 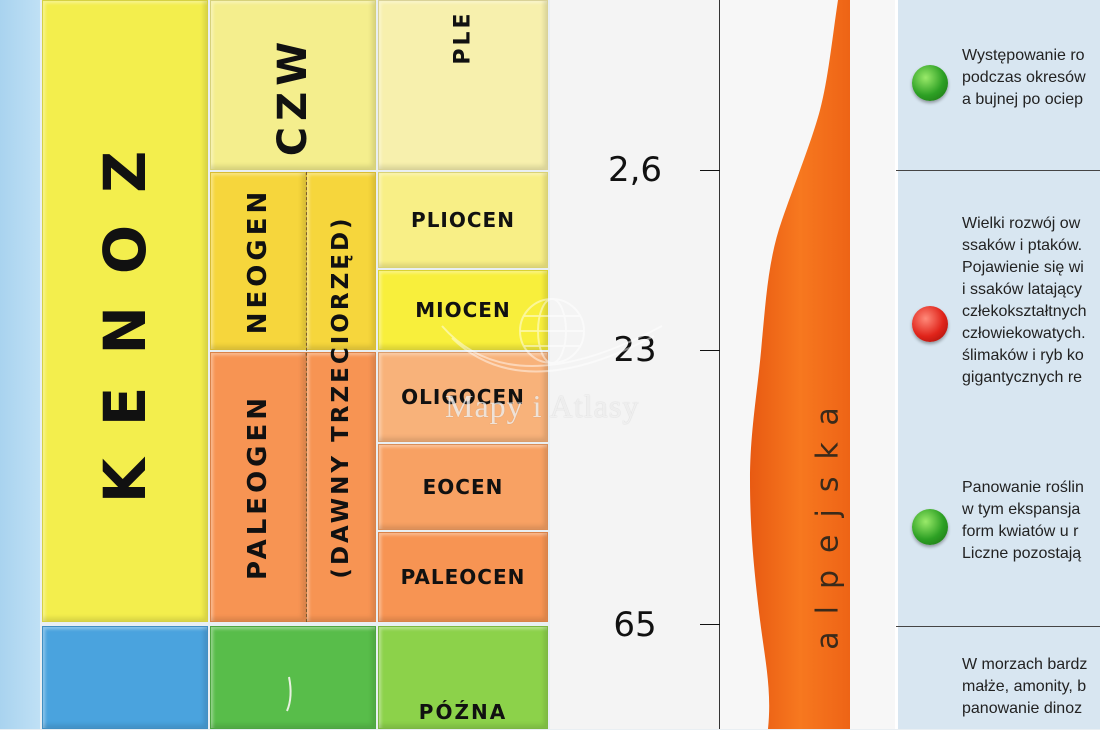 What do you see at coordinates (1021, 509) in the screenshot?
I see `info-line: w tym ekspansja` at bounding box center [1021, 509].